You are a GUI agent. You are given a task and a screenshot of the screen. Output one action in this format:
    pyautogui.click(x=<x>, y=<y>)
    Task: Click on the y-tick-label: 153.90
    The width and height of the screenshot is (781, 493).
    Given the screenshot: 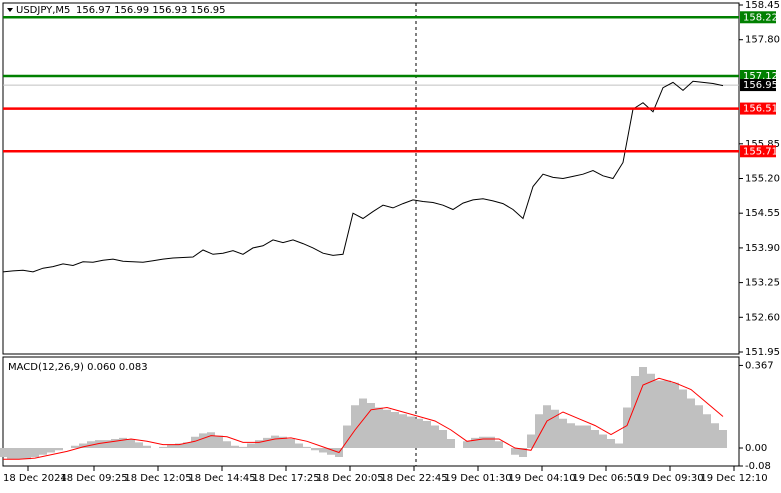 What is the action you would take?
    pyautogui.click(x=762, y=248)
    